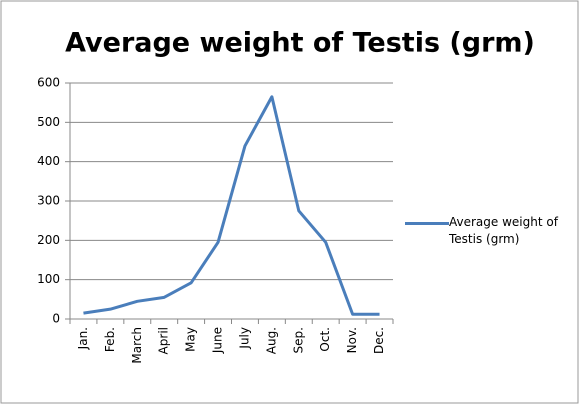 The height and width of the screenshot is (405, 580). Describe the element at coordinates (191, 339) in the screenshot. I see `x-tick-label: May` at that location.